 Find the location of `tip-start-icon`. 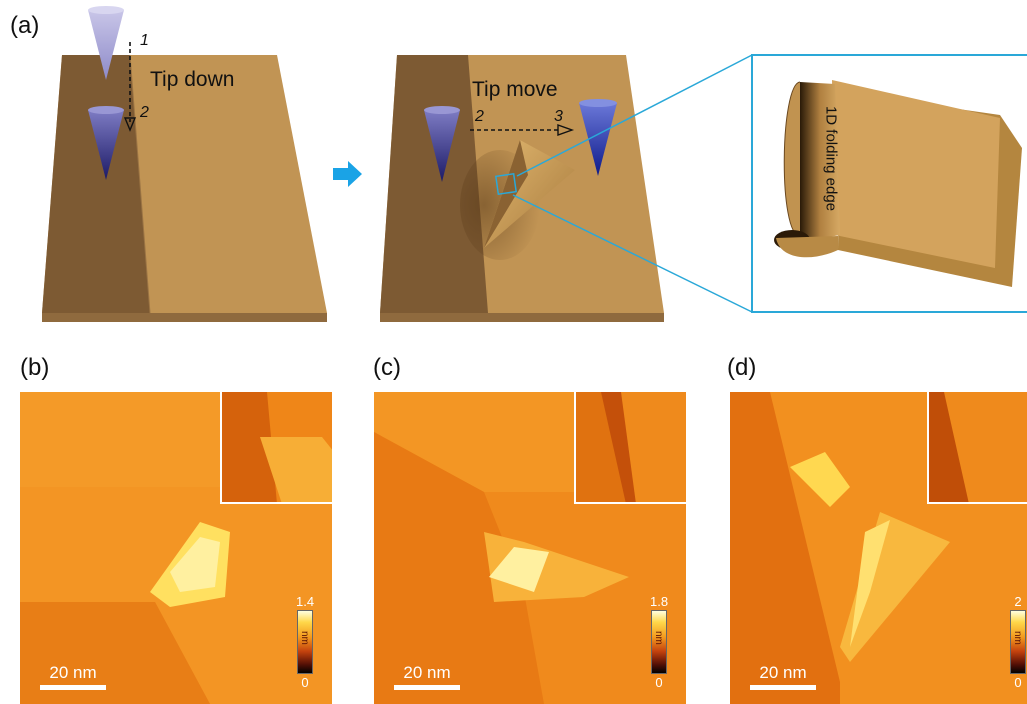

tip-start-icon is located at coordinates (442, 146).